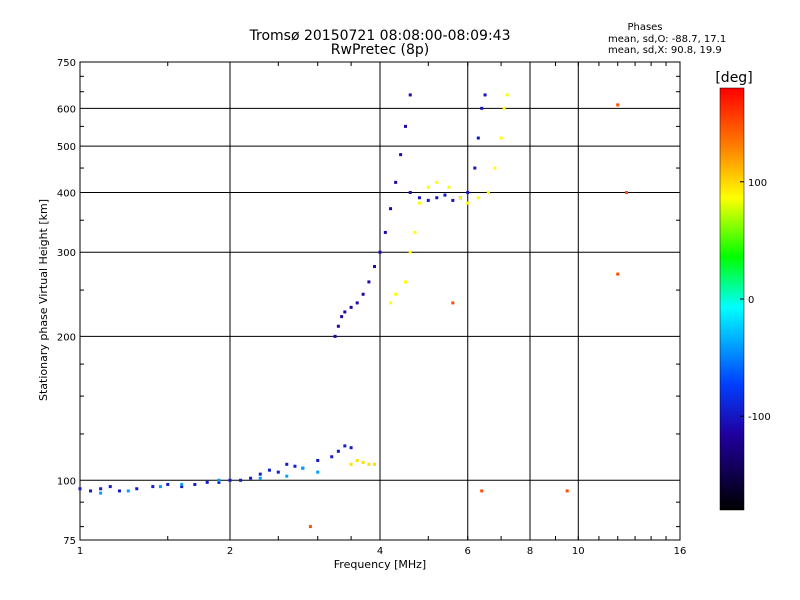 Image resolution: width=800 pixels, height=600 pixels. Describe the element at coordinates (751, 300) in the screenshot. I see `colorbar-tick-label: 0` at that location.